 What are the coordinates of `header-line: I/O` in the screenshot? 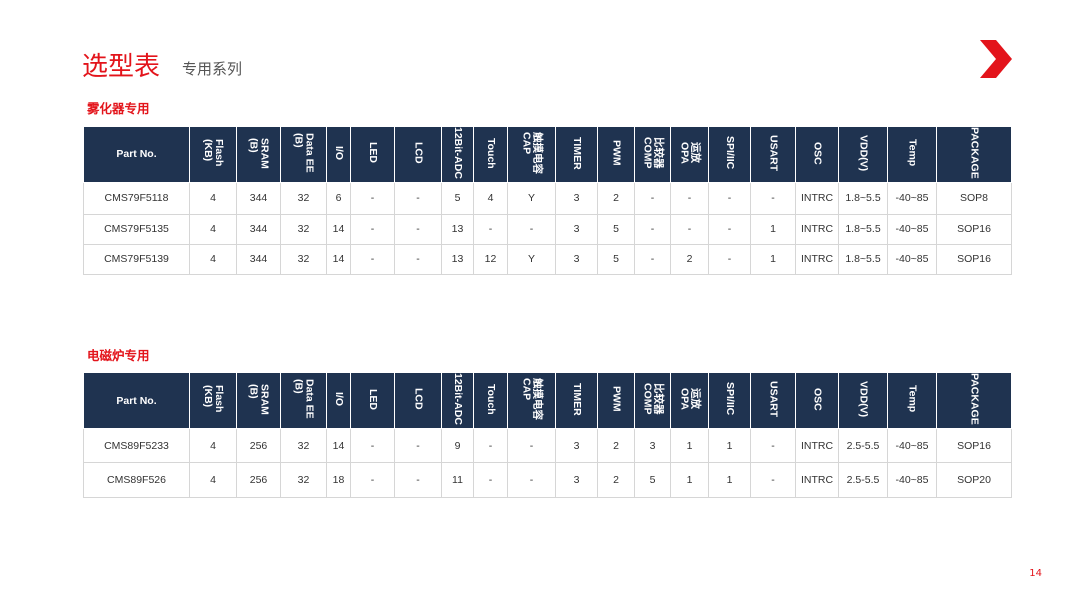 It's located at (339, 152).